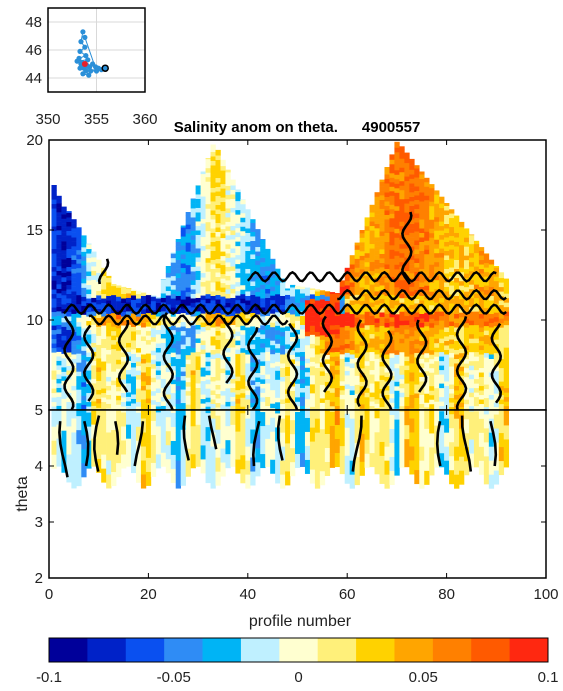 Image resolution: width=563 pixels, height=691 pixels. I want to click on zero-contour, so click(496, 363).